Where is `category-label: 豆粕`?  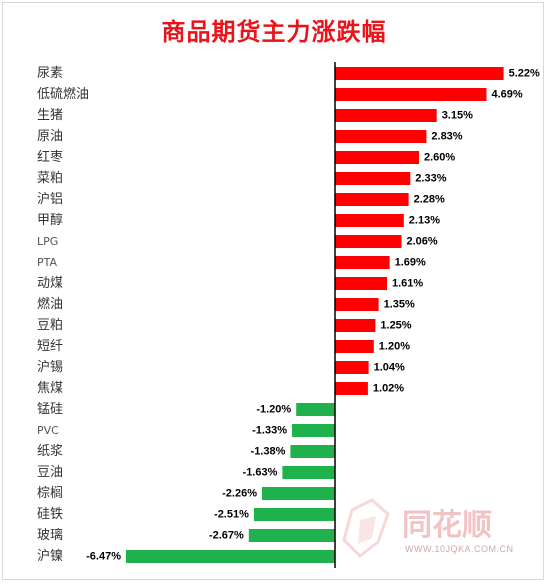
category-label: 豆粕 is located at coordinates (50, 325).